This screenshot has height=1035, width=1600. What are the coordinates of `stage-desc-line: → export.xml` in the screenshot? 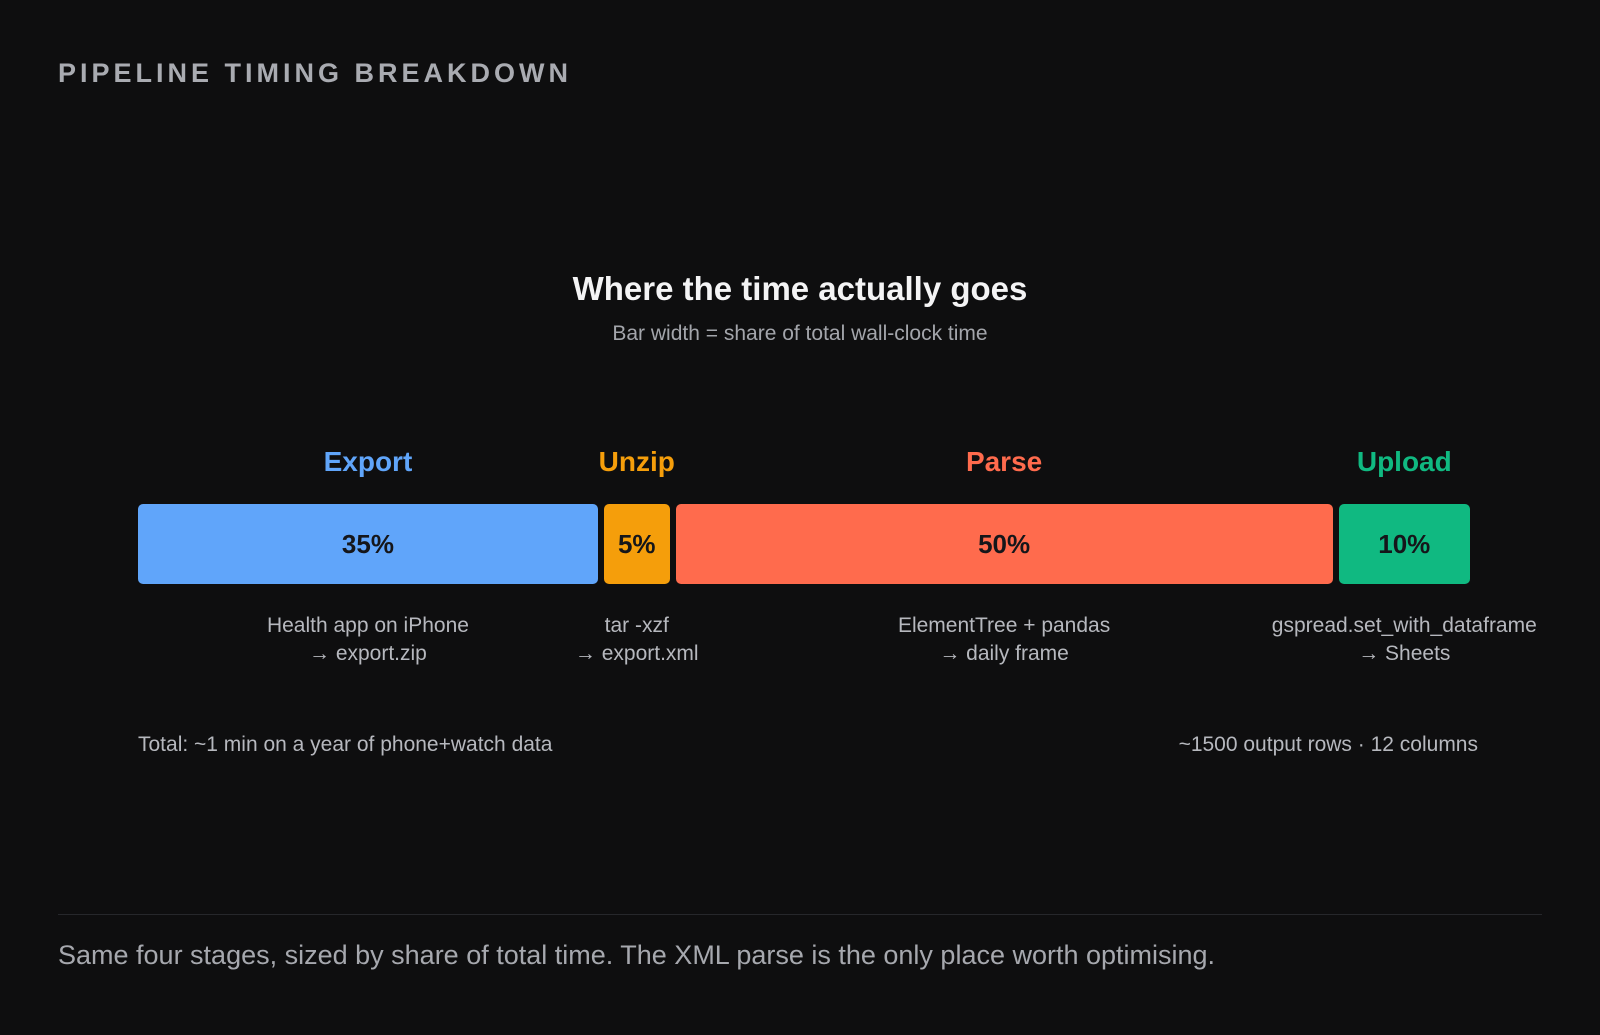 It's located at (636, 653).